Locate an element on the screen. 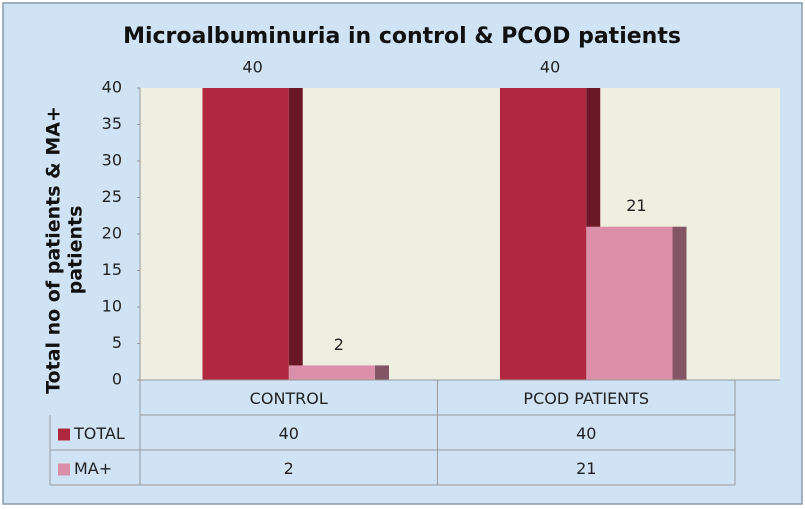 Image resolution: width=805 pixels, height=509 pixels. y-axis-label: patients is located at coordinates (76, 250).